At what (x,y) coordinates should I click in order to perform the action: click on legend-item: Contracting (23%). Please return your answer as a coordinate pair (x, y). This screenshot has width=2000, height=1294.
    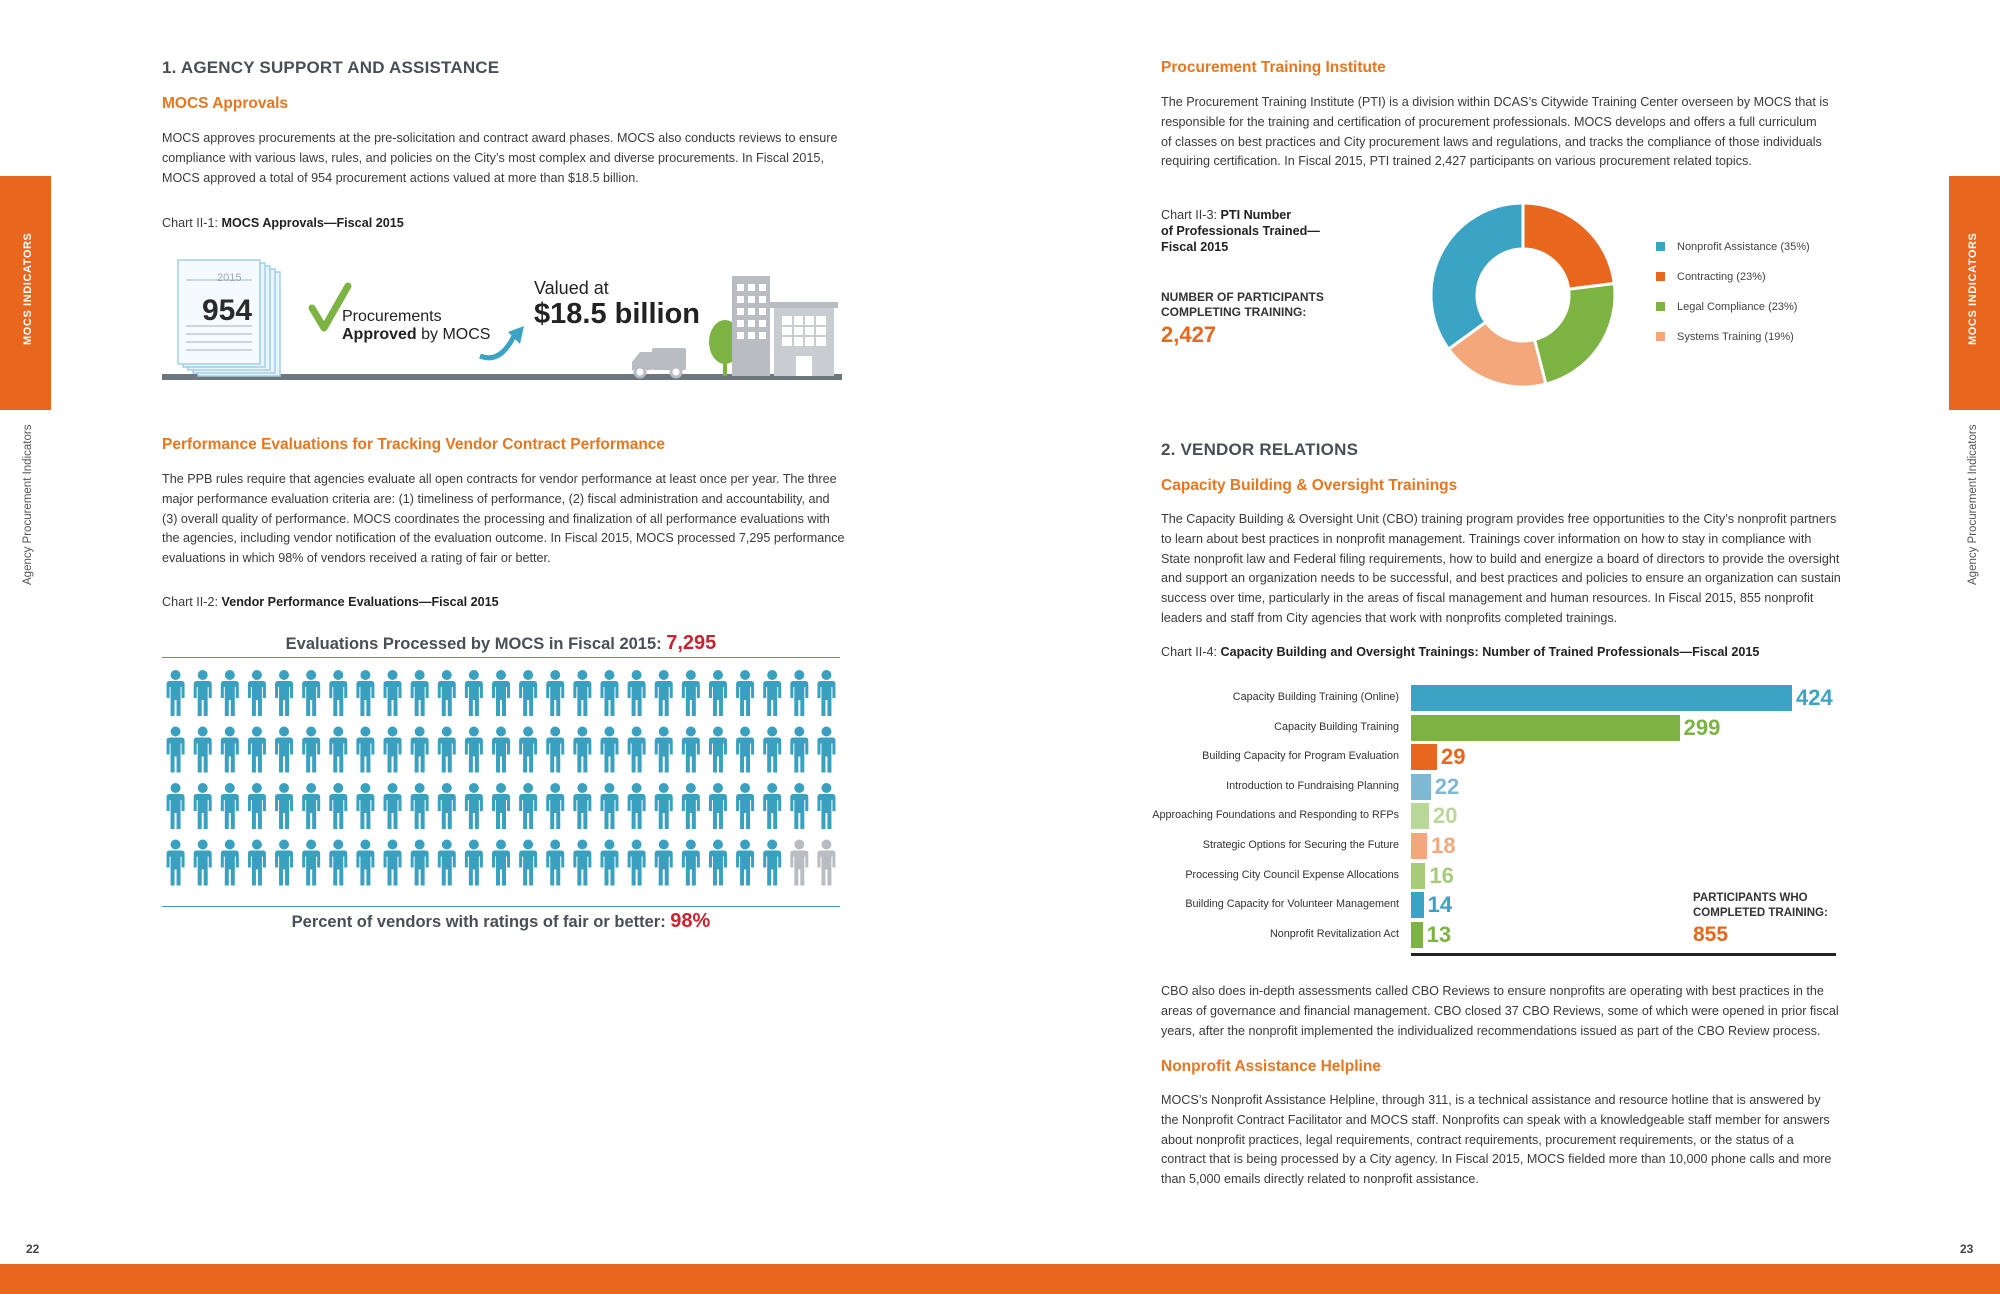
    Looking at the image, I should click on (1711, 277).